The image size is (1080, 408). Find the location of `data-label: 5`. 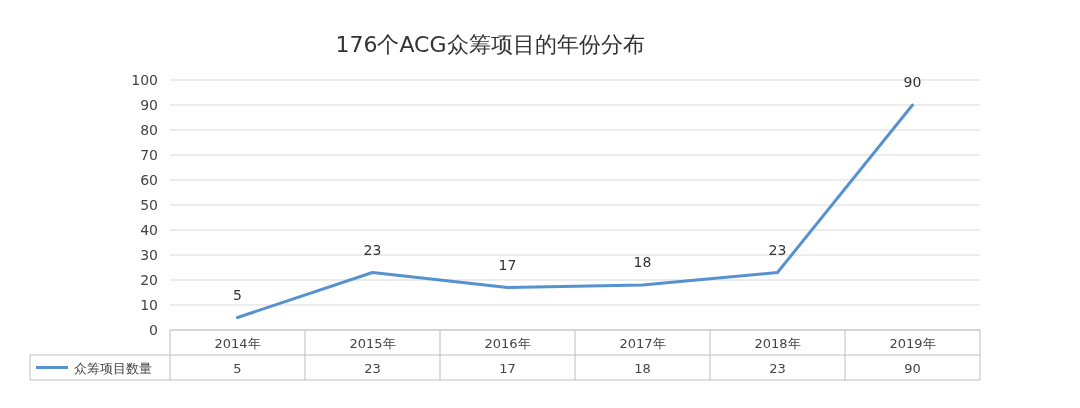

data-label: 5 is located at coordinates (237, 294).